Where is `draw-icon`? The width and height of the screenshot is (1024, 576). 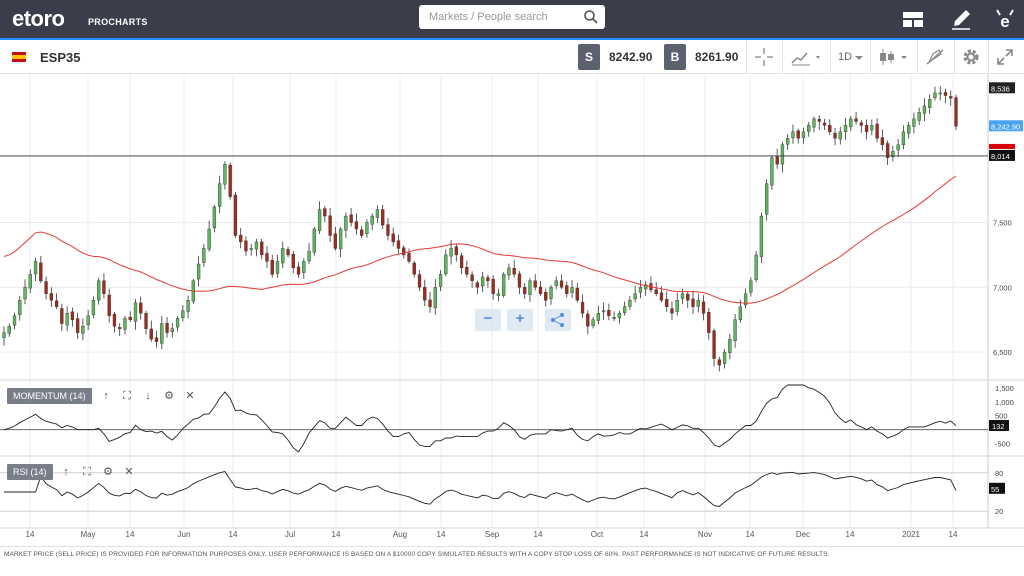
draw-icon is located at coordinates (935, 57).